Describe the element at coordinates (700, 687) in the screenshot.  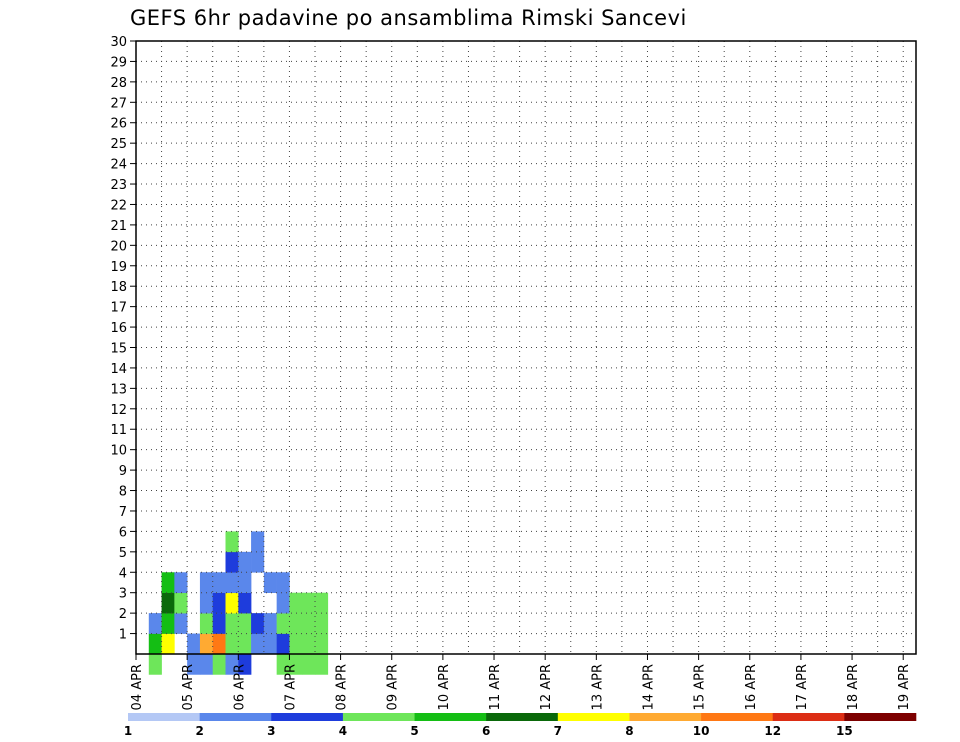
I see `x-tick-label: 15 APR` at that location.